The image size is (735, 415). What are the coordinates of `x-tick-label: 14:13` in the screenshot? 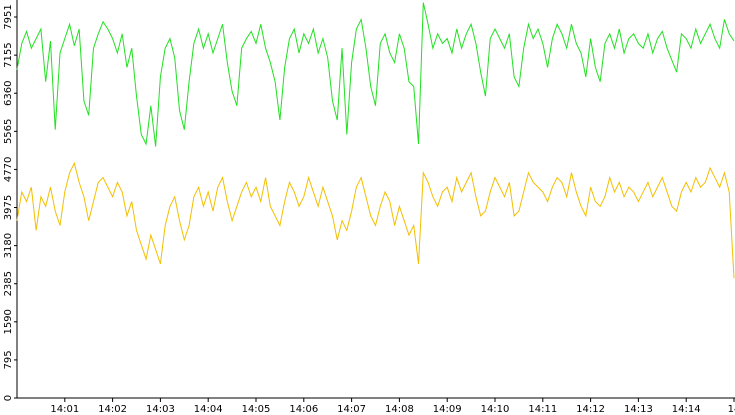 It's located at (638, 409).